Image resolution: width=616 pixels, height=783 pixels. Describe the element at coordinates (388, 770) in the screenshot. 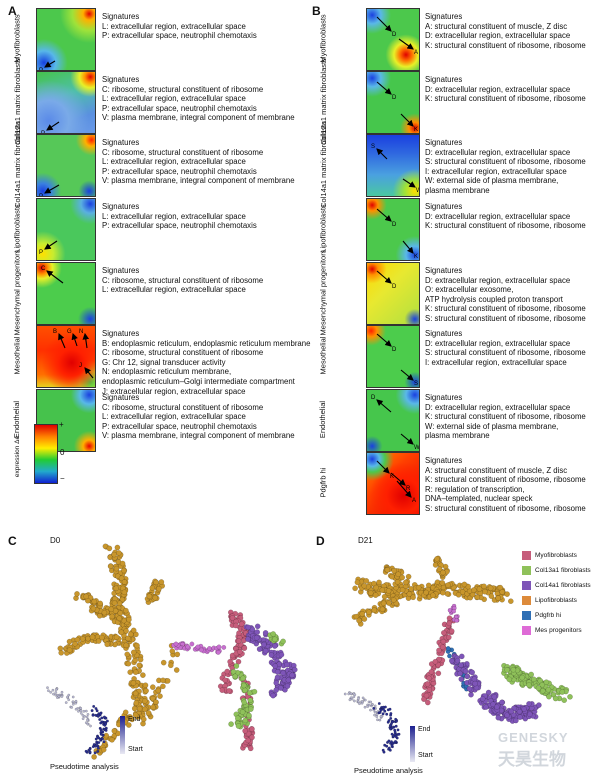

I see `panel-d-pseudotime-label: Pseudotime analysis` at that location.